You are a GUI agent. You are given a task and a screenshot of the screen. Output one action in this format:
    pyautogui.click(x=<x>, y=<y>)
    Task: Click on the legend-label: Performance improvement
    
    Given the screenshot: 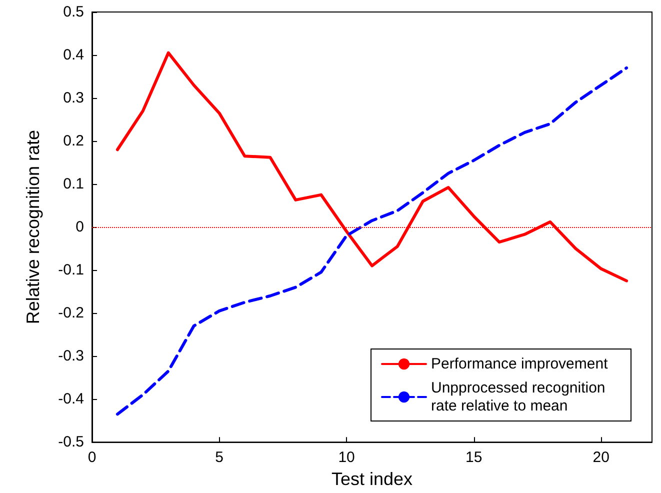 What is the action you would take?
    pyautogui.click(x=520, y=364)
    